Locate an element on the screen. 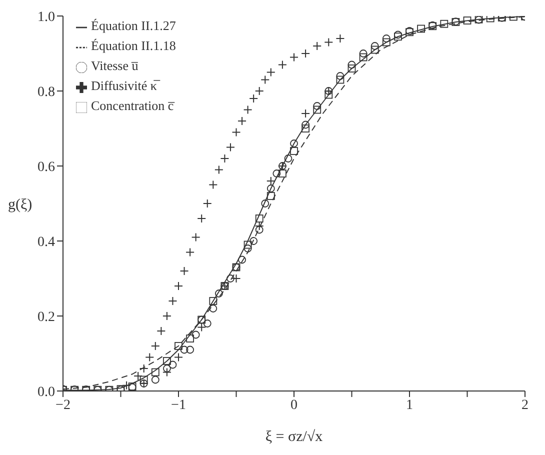 The height and width of the screenshot is (455, 545). legend-label: Vitesse u̅ is located at coordinates (114, 65).